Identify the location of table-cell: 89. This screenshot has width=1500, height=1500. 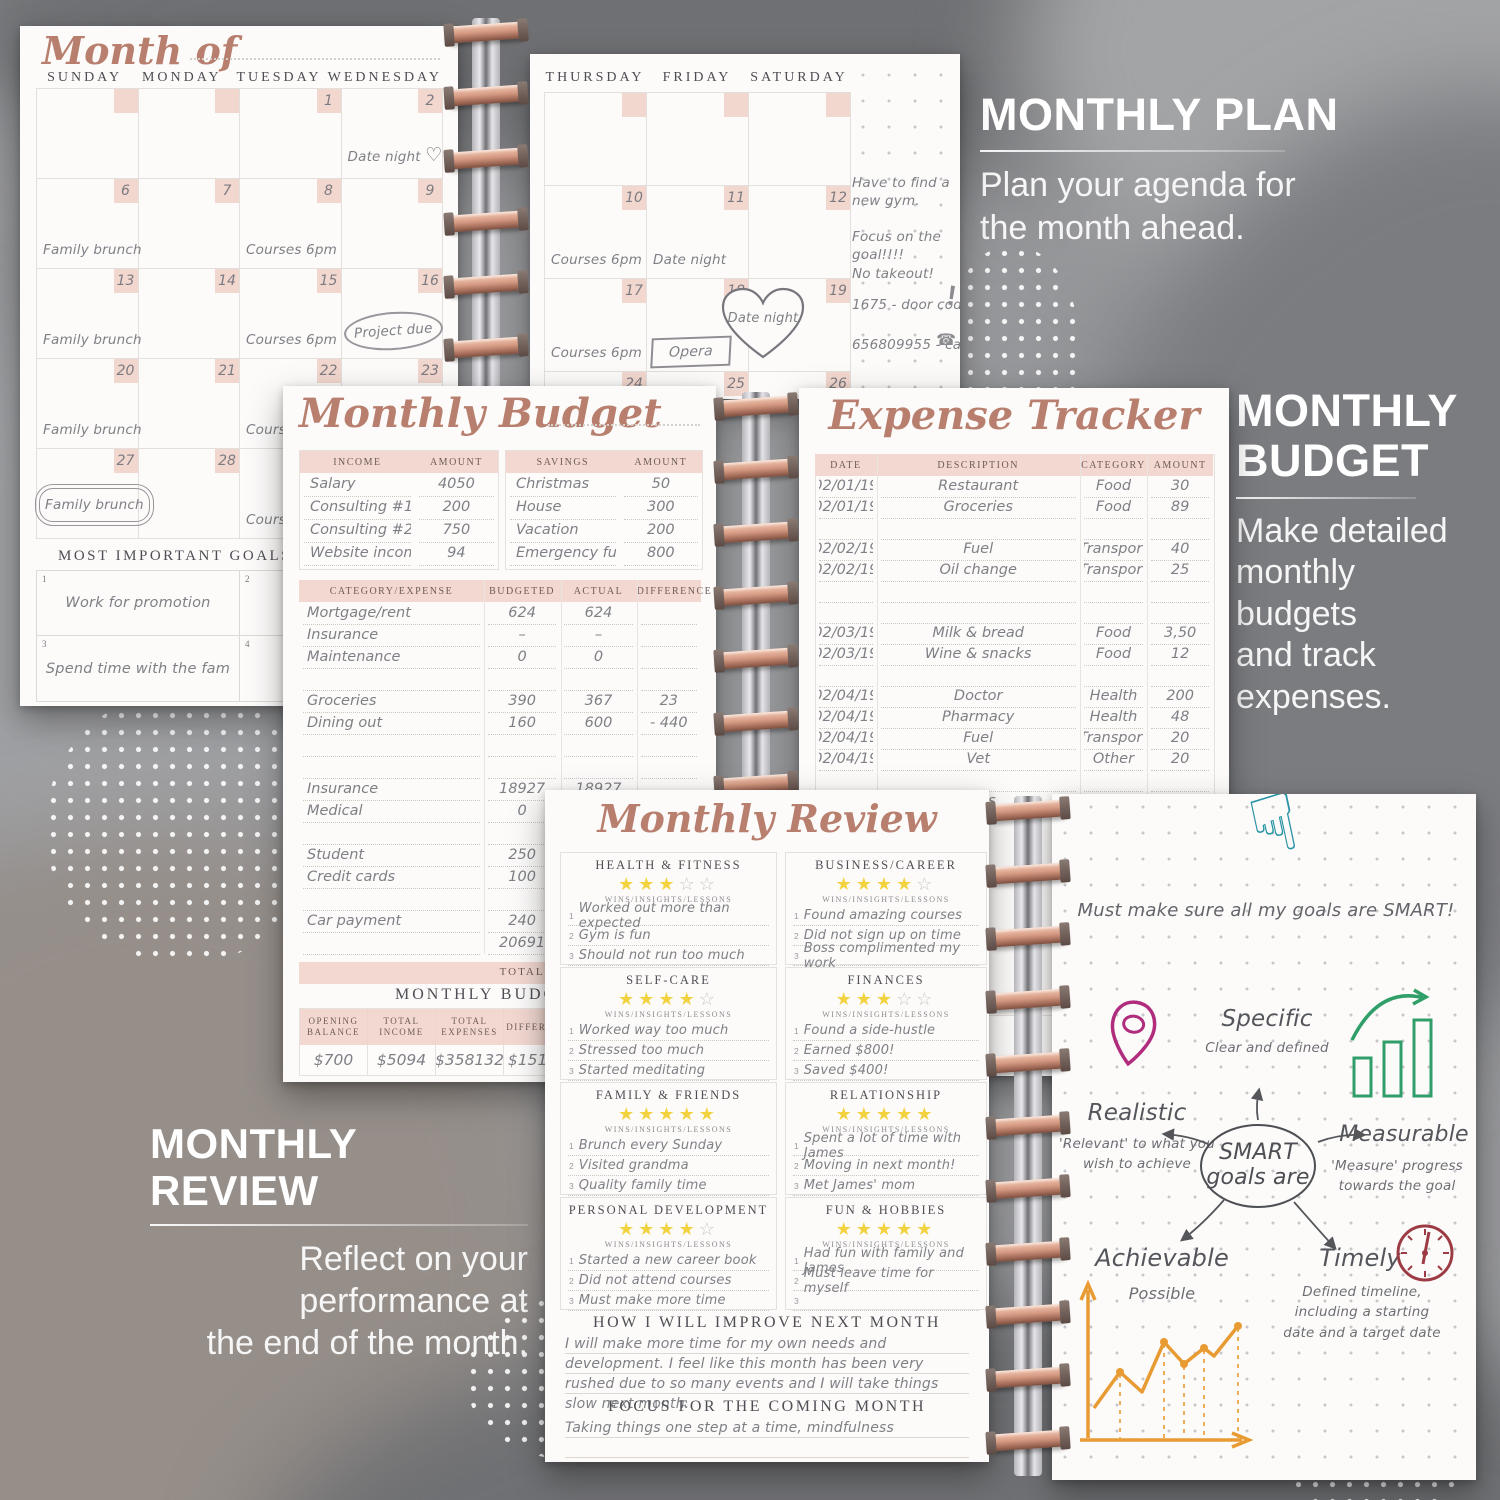
(1180, 508).